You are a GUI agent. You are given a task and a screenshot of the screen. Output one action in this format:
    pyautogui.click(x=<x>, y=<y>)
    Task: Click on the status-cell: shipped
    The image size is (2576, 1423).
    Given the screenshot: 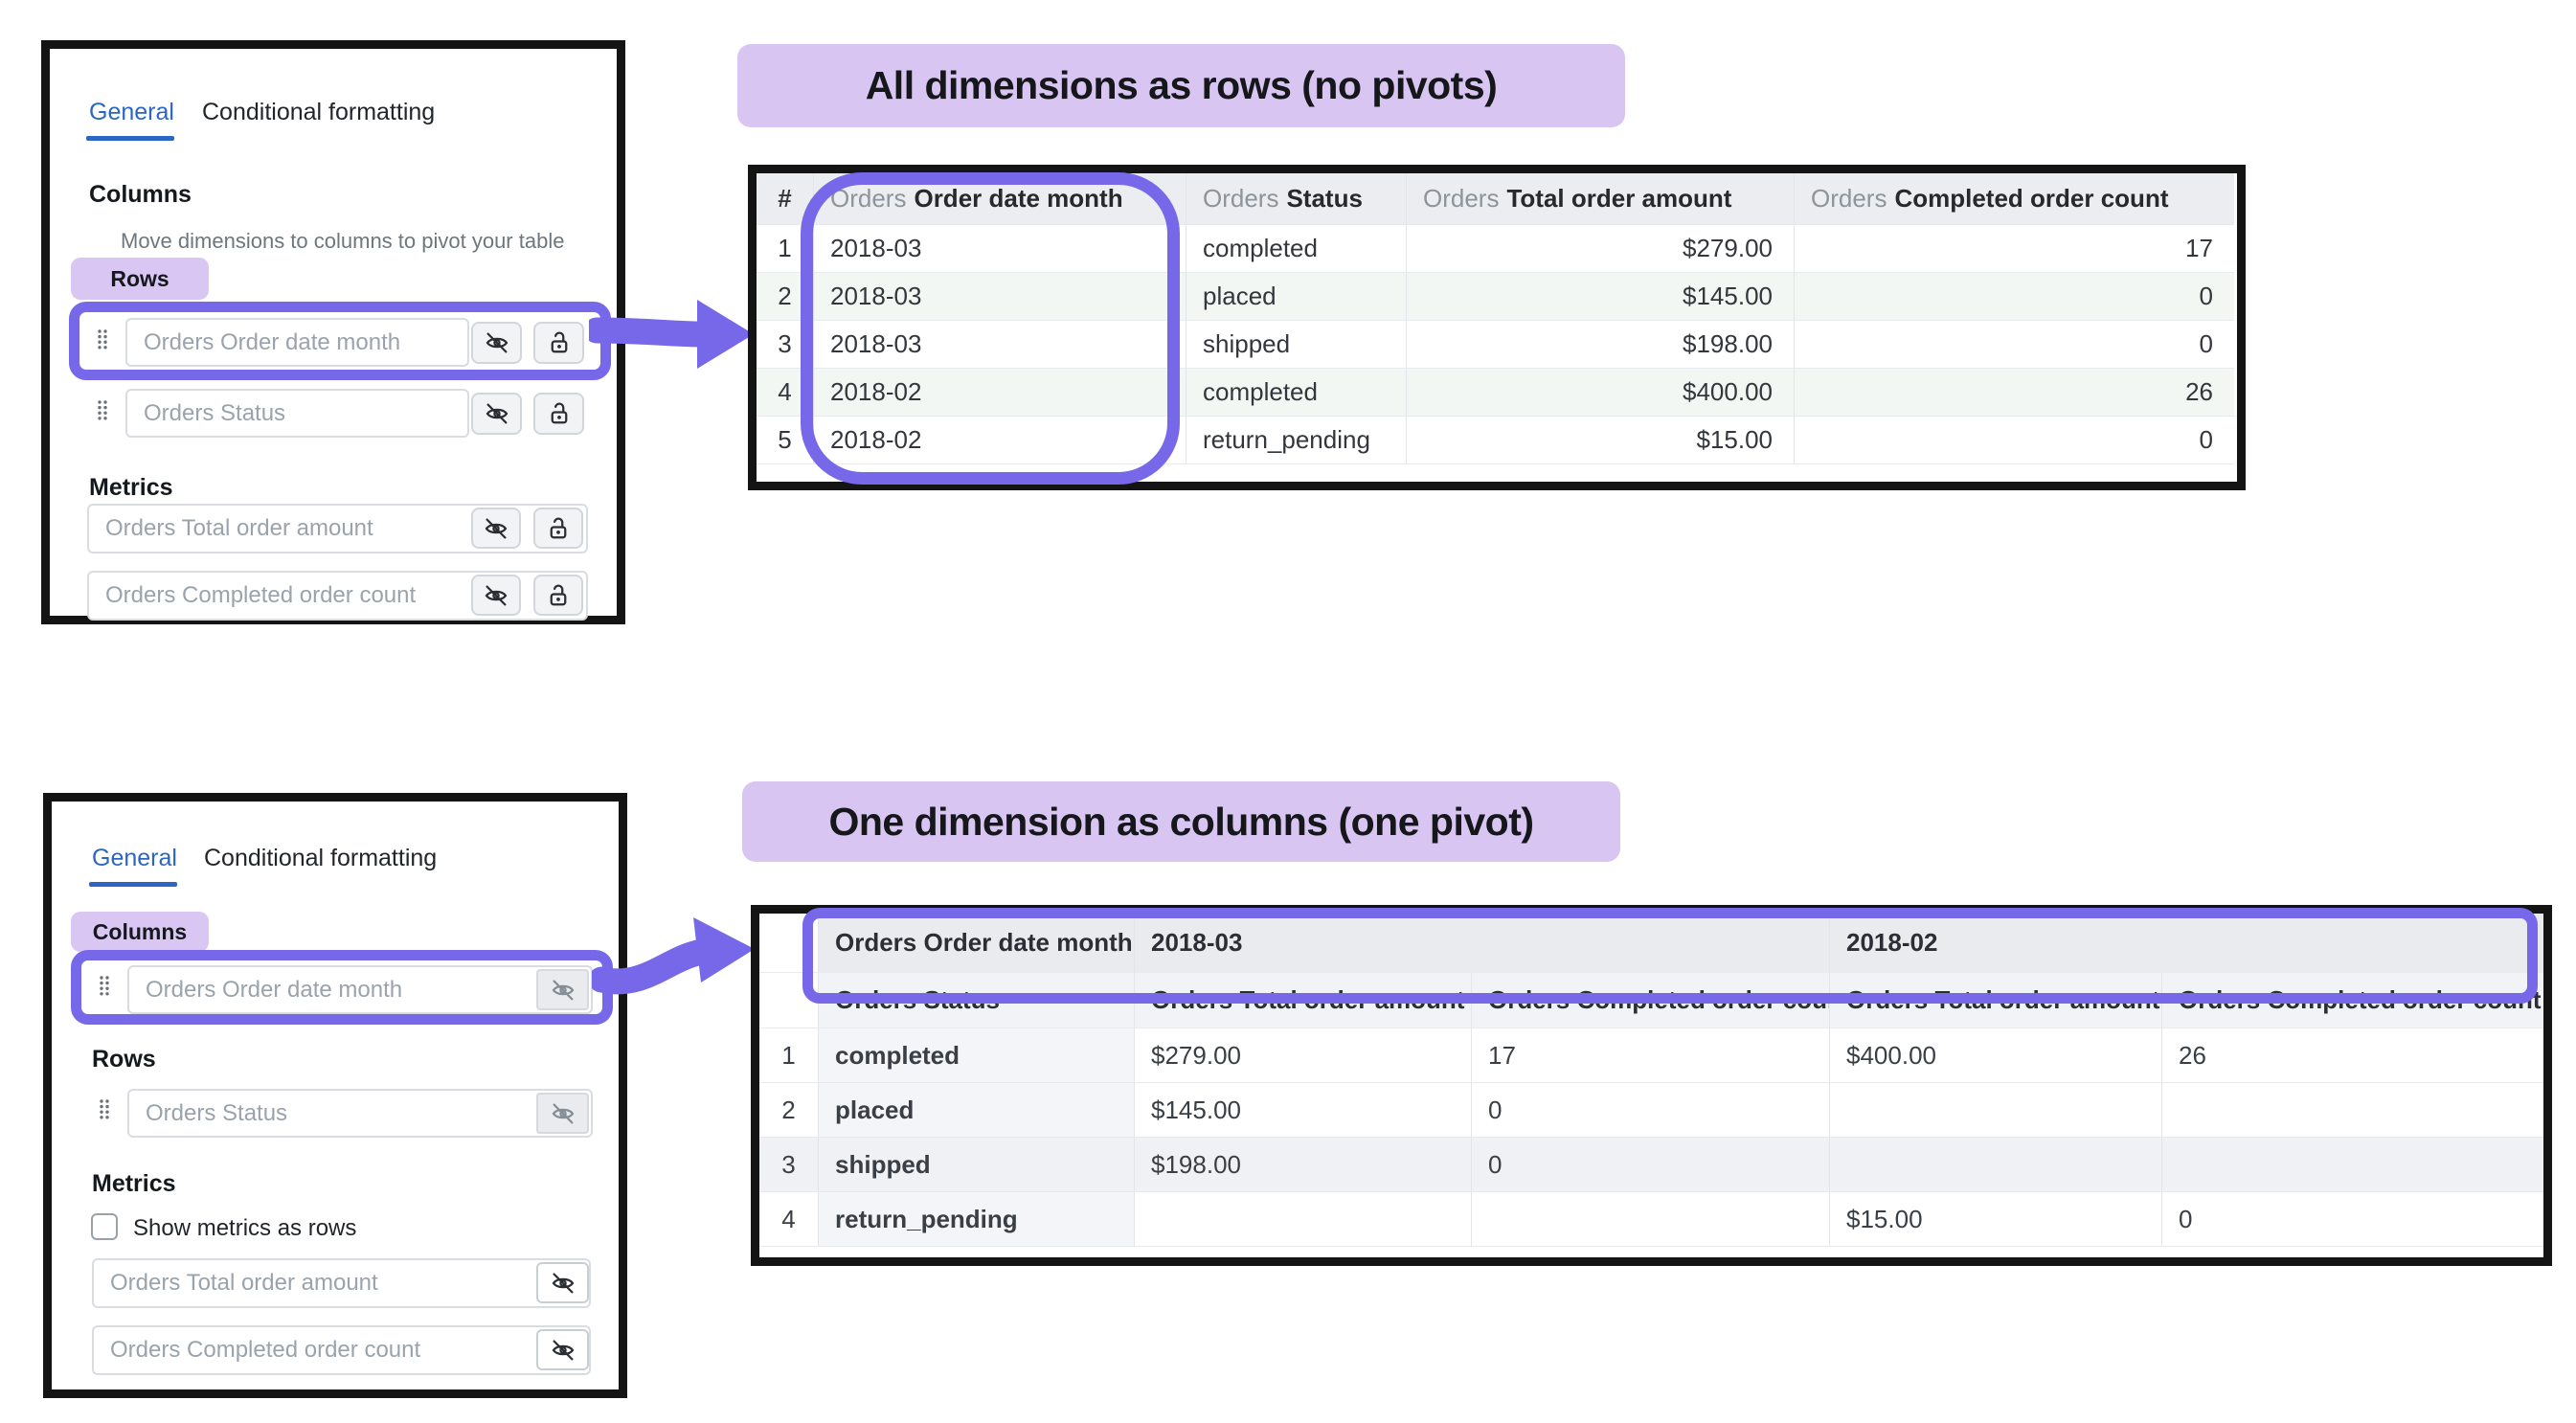 What is the action you would take?
    pyautogui.click(x=977, y=1165)
    